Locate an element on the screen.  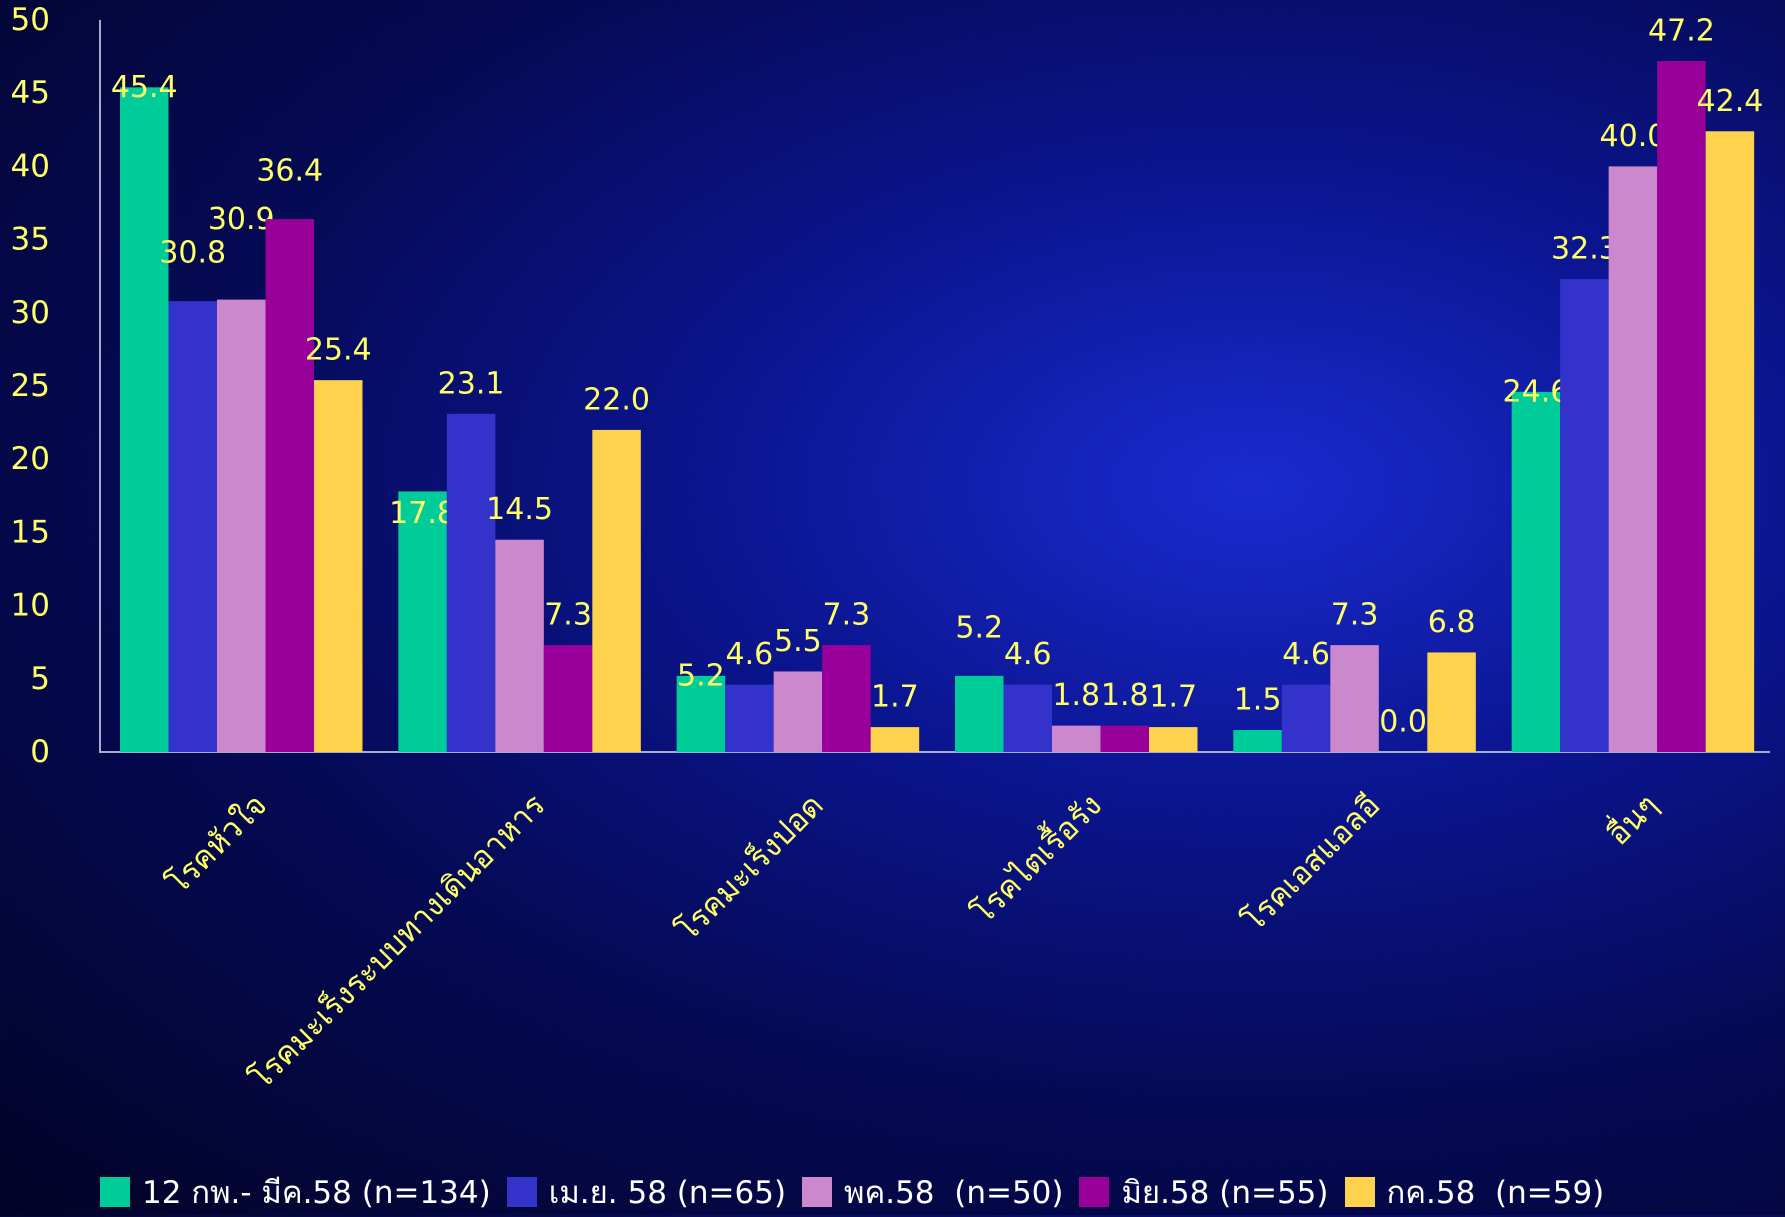
legend-item: 12 กพ.- มีค.58 (n=134) is located at coordinates (295, 1192).